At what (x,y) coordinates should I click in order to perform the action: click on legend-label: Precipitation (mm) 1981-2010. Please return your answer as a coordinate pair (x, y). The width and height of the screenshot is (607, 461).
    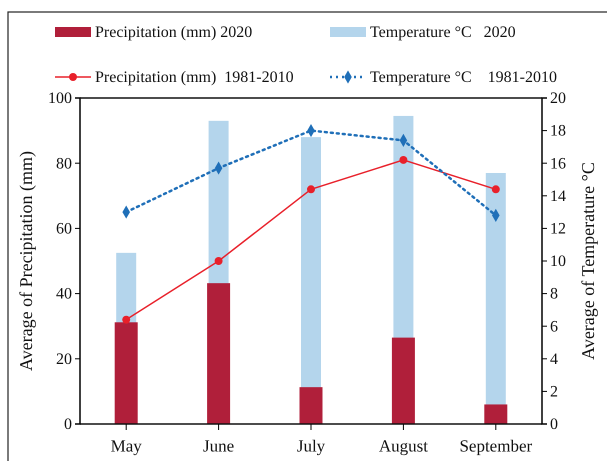
    Looking at the image, I should click on (194, 77).